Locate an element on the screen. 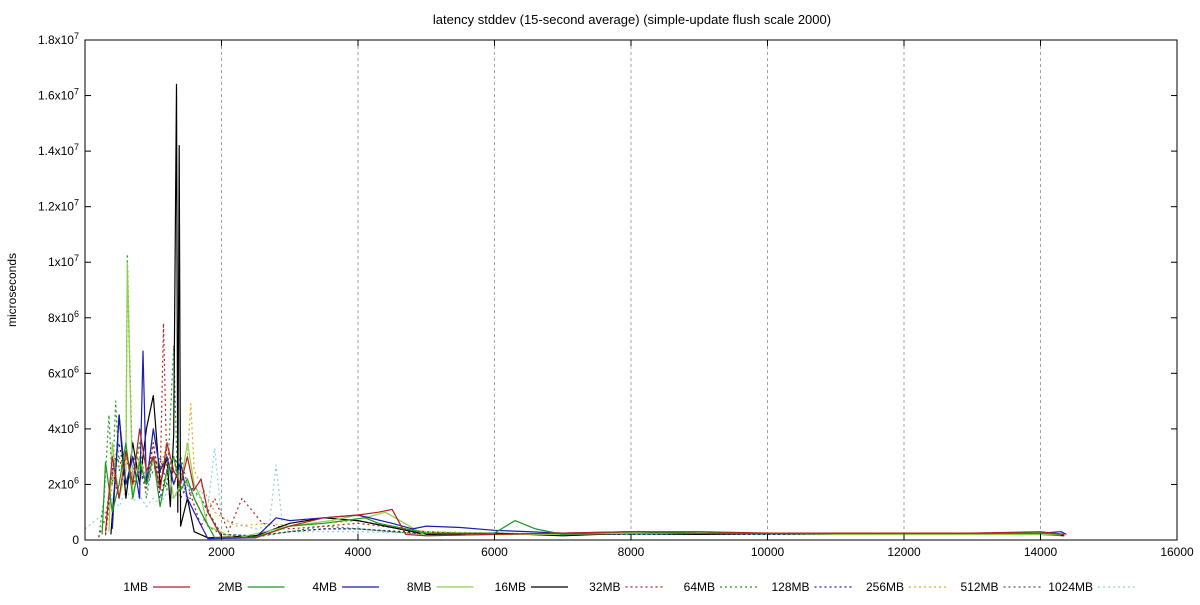 The height and width of the screenshot is (605, 1200). y-tick-label: 1.2x10⁷ is located at coordinates (58, 206).